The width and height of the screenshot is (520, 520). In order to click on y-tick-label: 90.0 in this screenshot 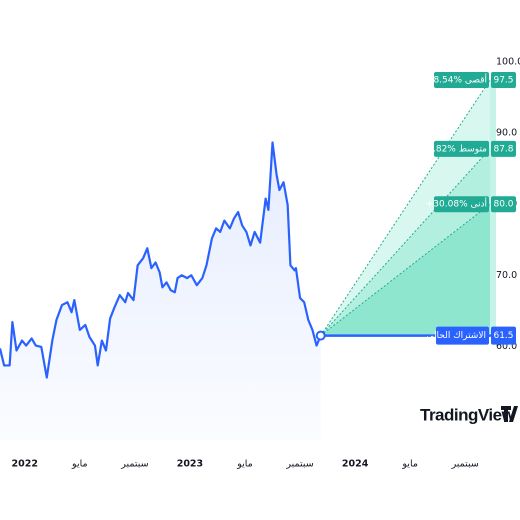, I will do `click(506, 133)`.